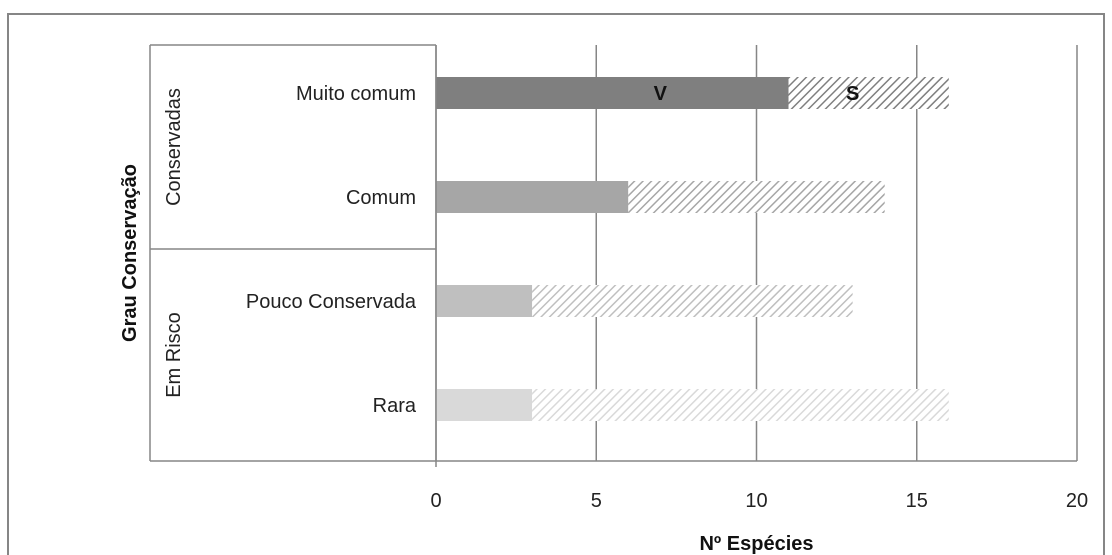  What do you see at coordinates (331, 302) in the screenshot?
I see `y-category-label: Pouco Conservada` at bounding box center [331, 302].